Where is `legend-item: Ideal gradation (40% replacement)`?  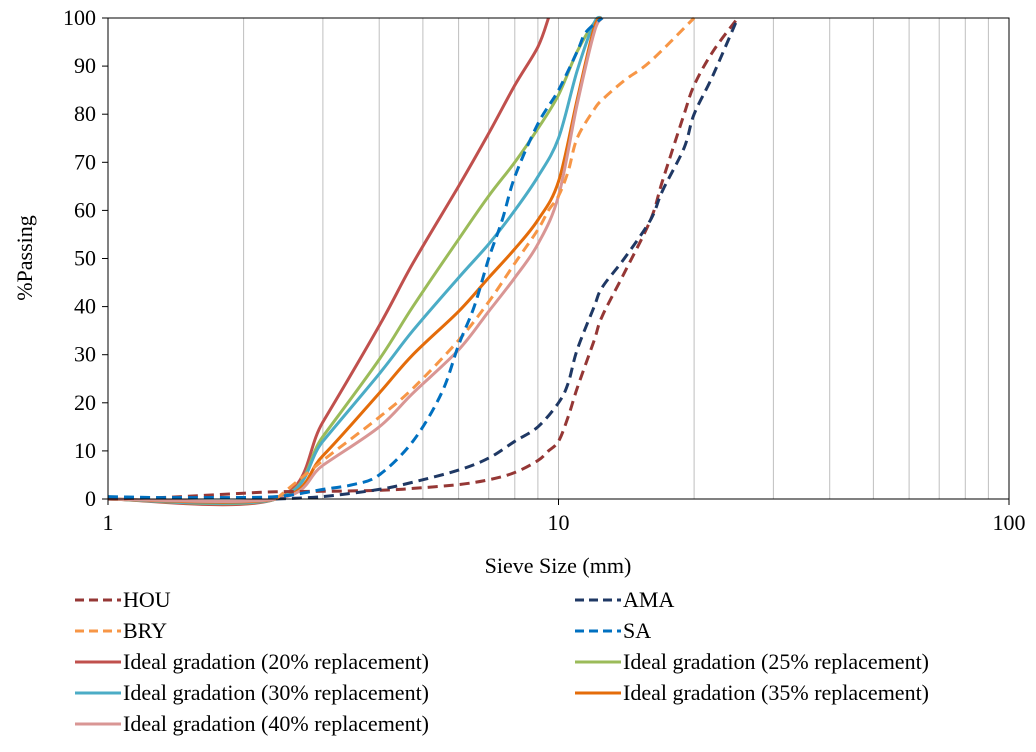 legend-item: Ideal gradation (40% replacement) is located at coordinates (252, 723).